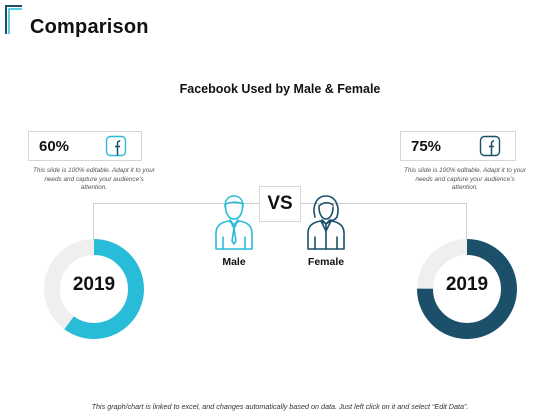 This screenshot has width=560, height=420. What do you see at coordinates (93, 221) in the screenshot?
I see `left-connector-vertical` at bounding box center [93, 221].